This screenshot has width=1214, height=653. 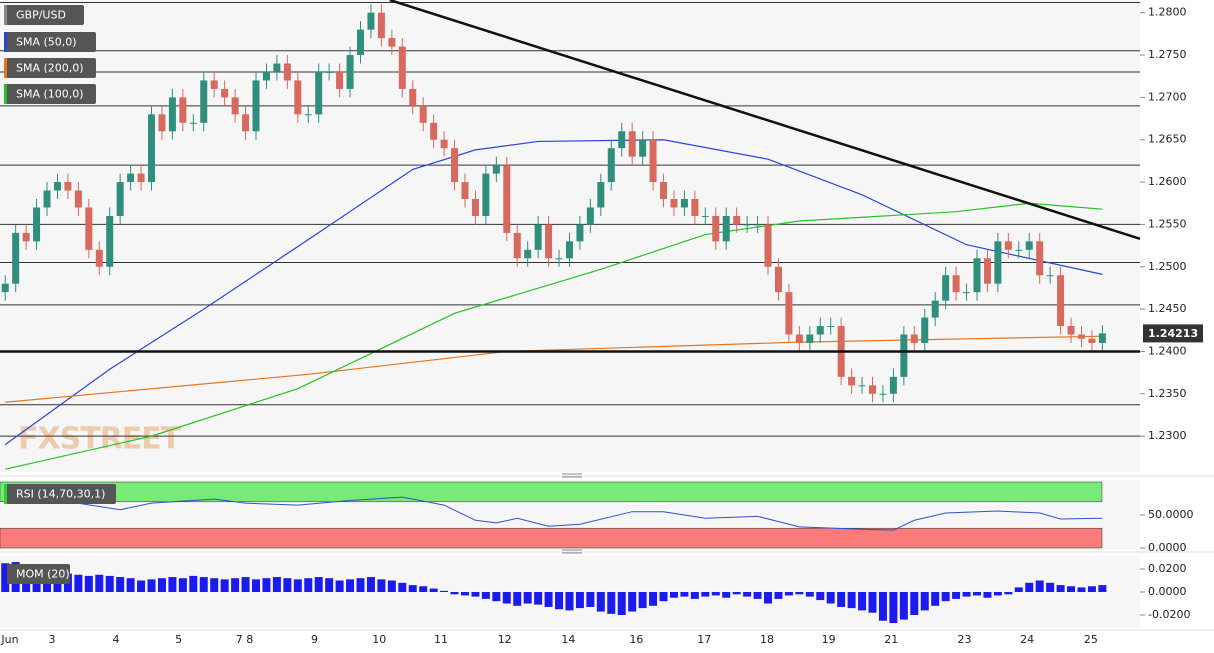 I want to click on x-tick-label: 21, so click(x=891, y=639).